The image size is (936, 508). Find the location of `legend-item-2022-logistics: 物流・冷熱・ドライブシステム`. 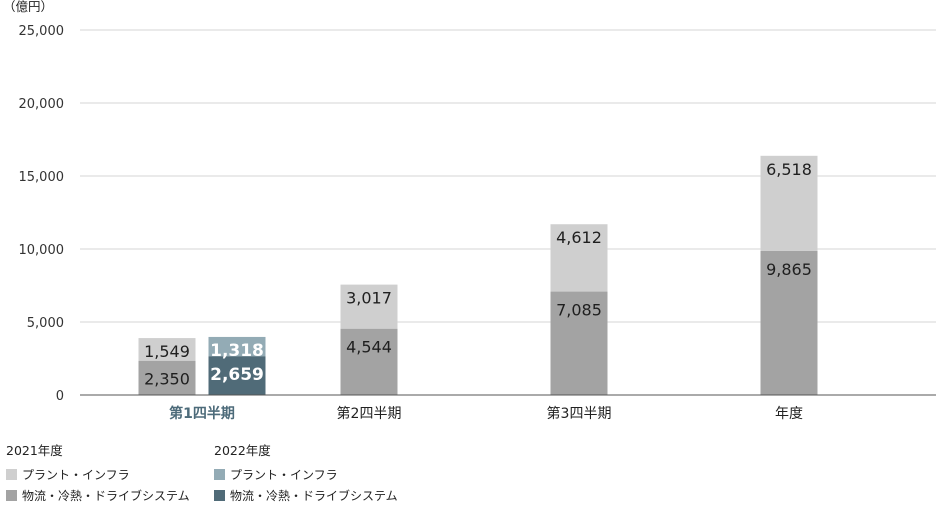

legend-item-2022-logistics: 物流・冷熱・ドライブシステム is located at coordinates (306, 495).